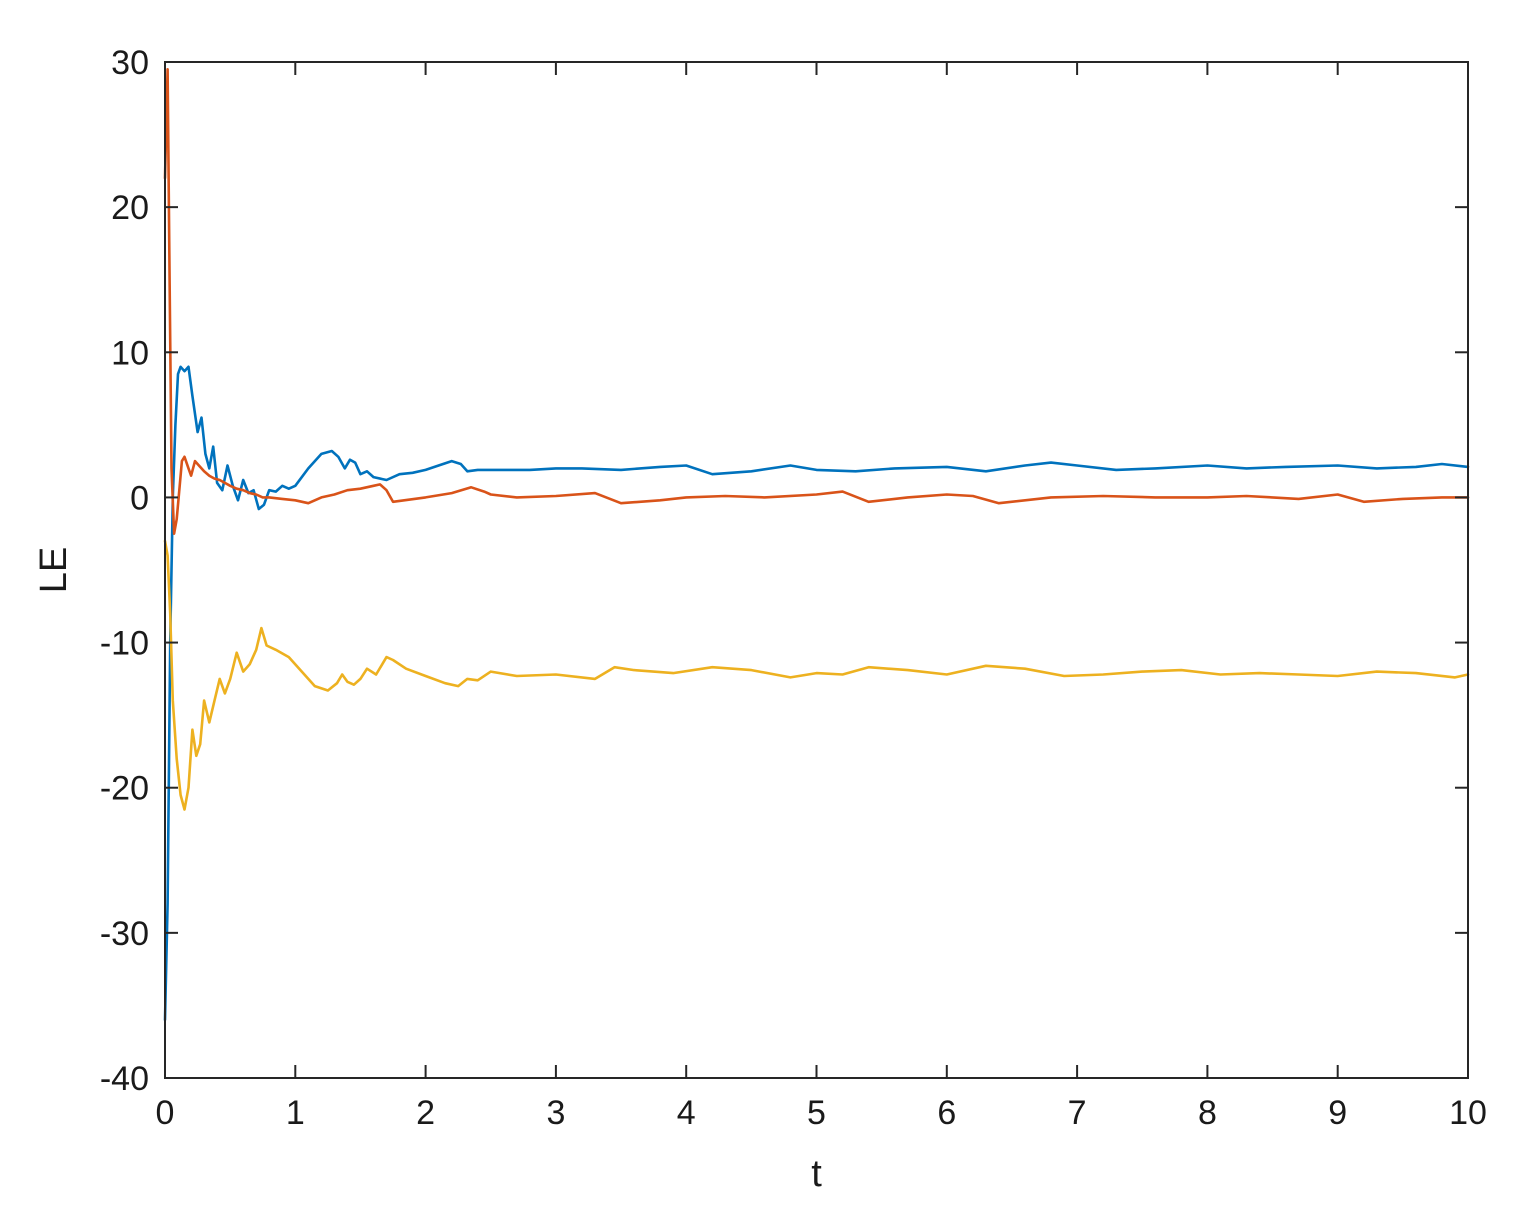  What do you see at coordinates (686, 1113) in the screenshot?
I see `x-tick-label: 4` at bounding box center [686, 1113].